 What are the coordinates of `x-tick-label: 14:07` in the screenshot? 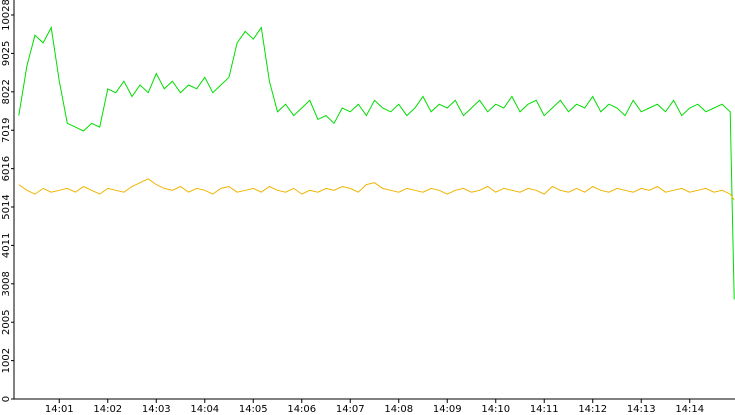 It's located at (350, 409).